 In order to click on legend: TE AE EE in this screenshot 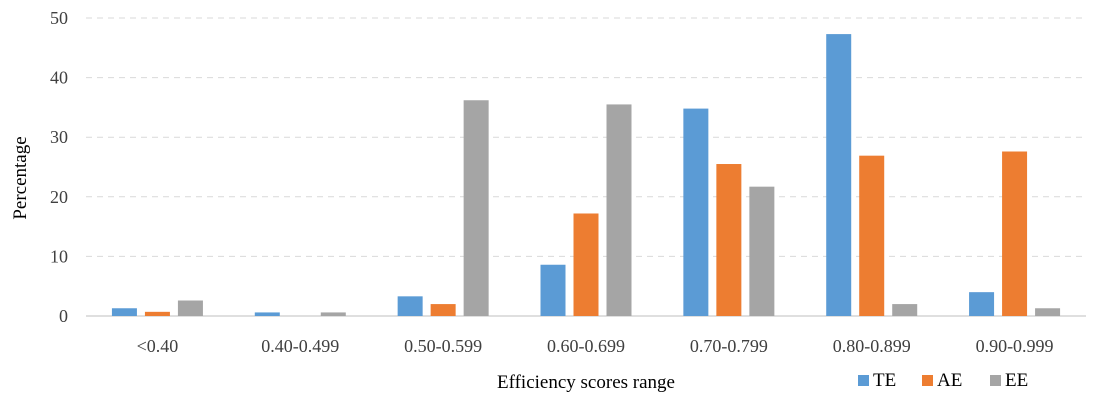, I will do `click(943, 380)`.